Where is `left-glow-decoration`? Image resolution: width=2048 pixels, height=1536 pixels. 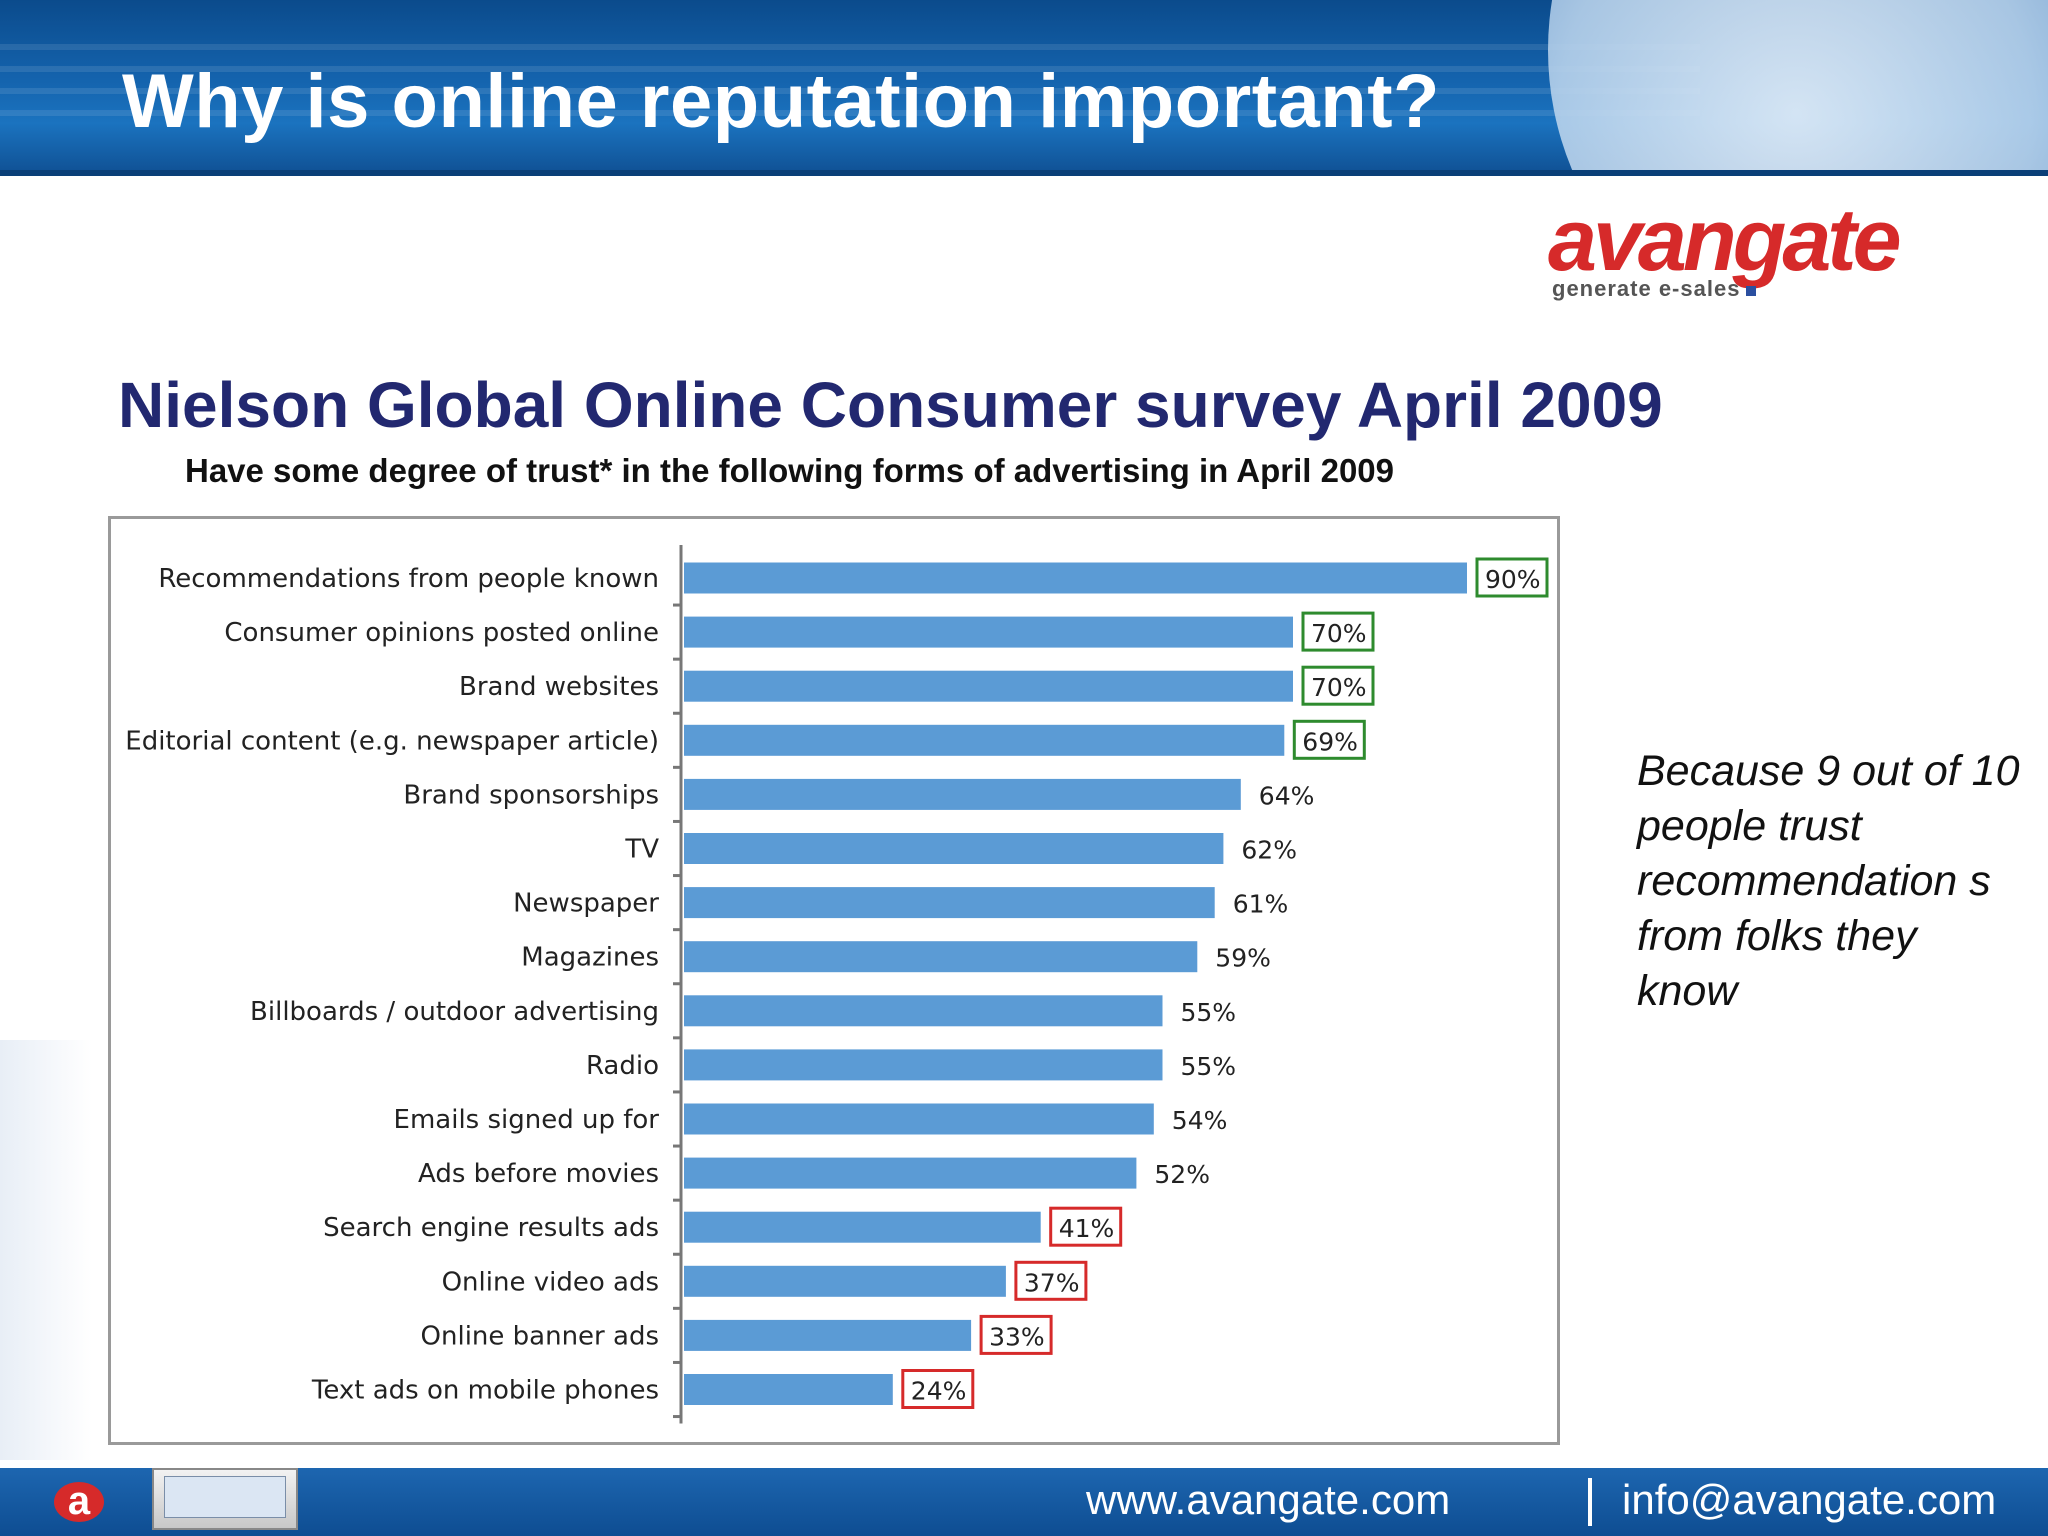
left-glow-decoration is located at coordinates (46, 1250).